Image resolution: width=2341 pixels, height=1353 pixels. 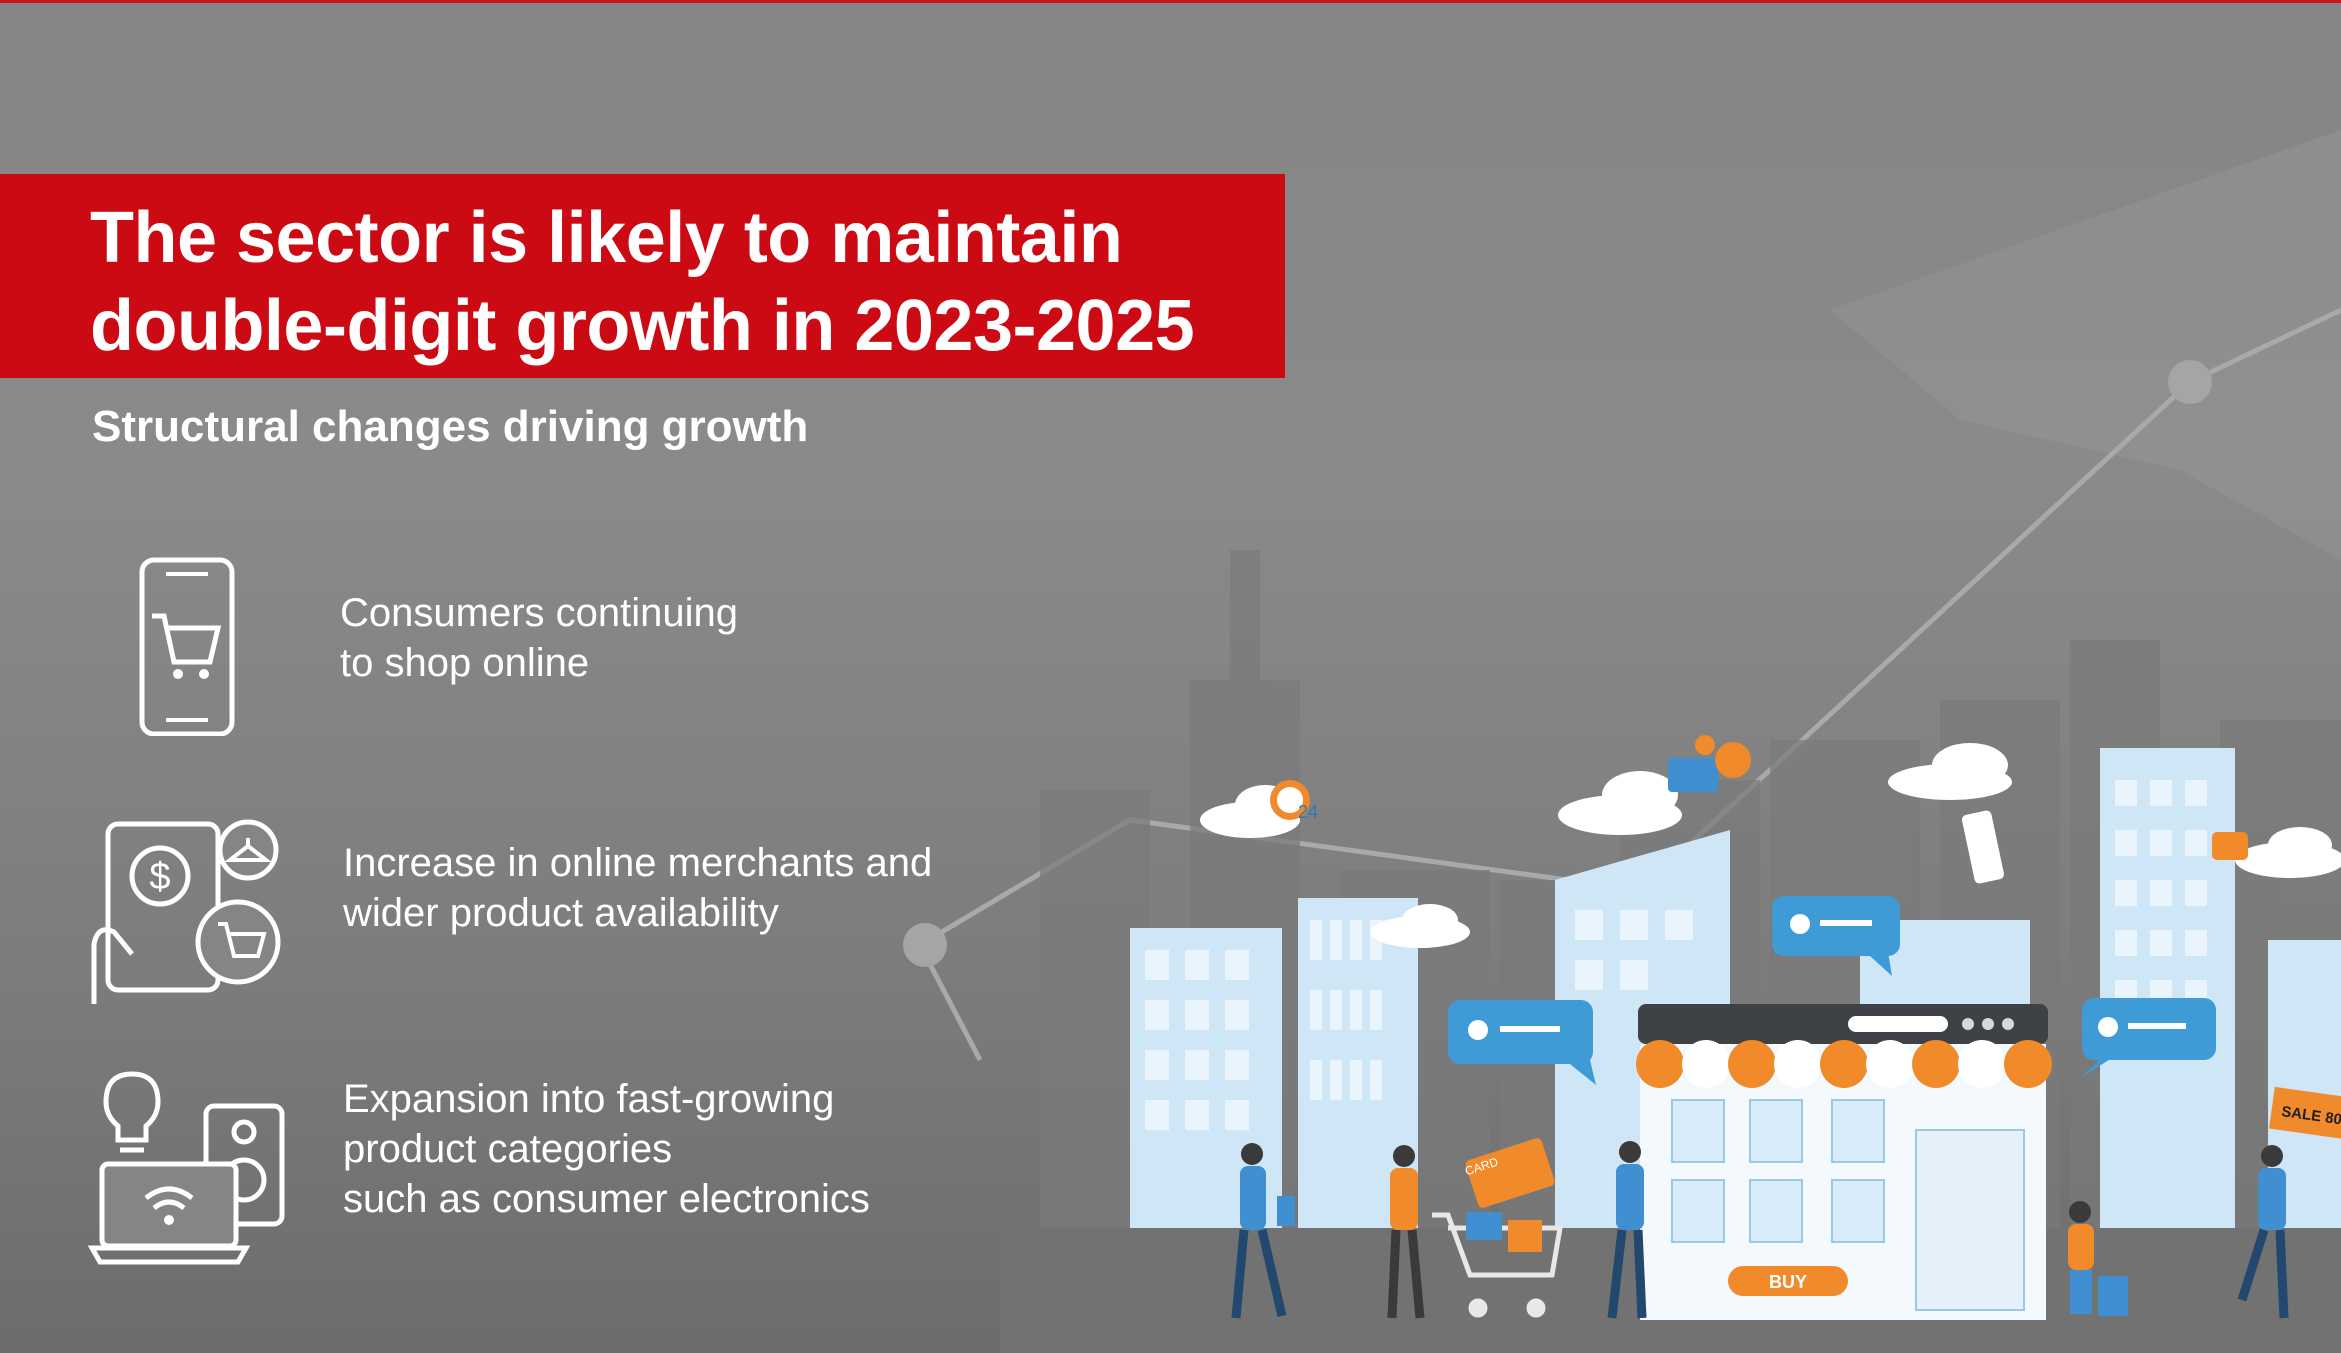 What do you see at coordinates (1844, 1064) in the screenshot?
I see `shop-awning` at bounding box center [1844, 1064].